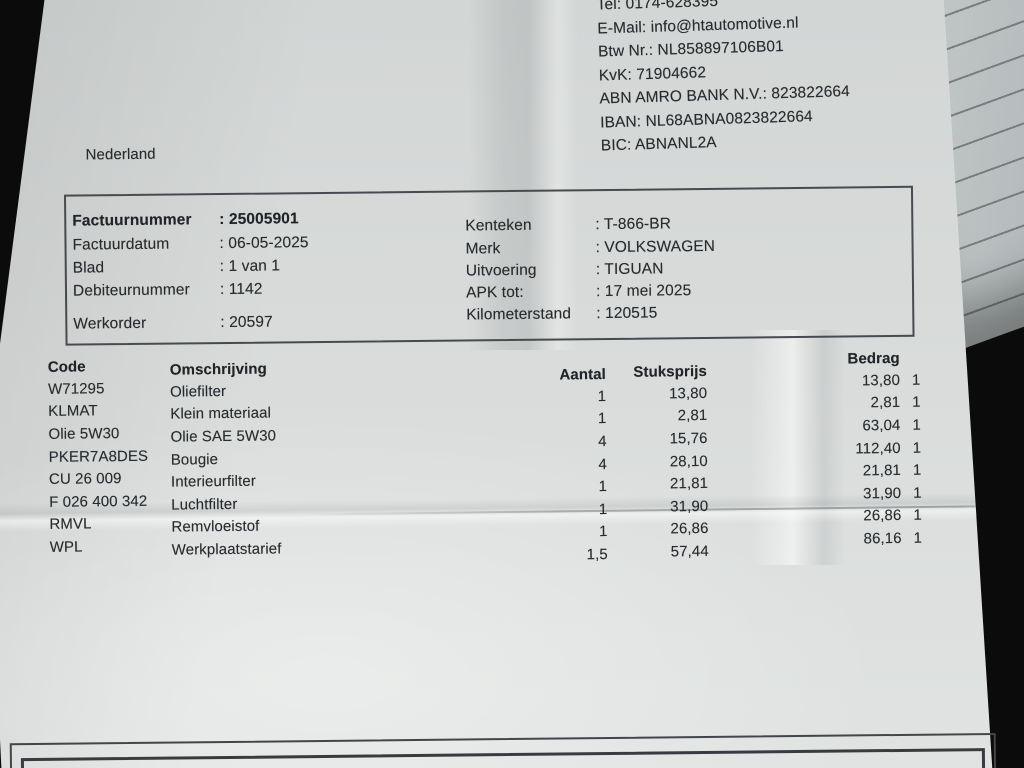  What do you see at coordinates (494, 292) in the screenshot?
I see `meta-label: APK tot:` at bounding box center [494, 292].